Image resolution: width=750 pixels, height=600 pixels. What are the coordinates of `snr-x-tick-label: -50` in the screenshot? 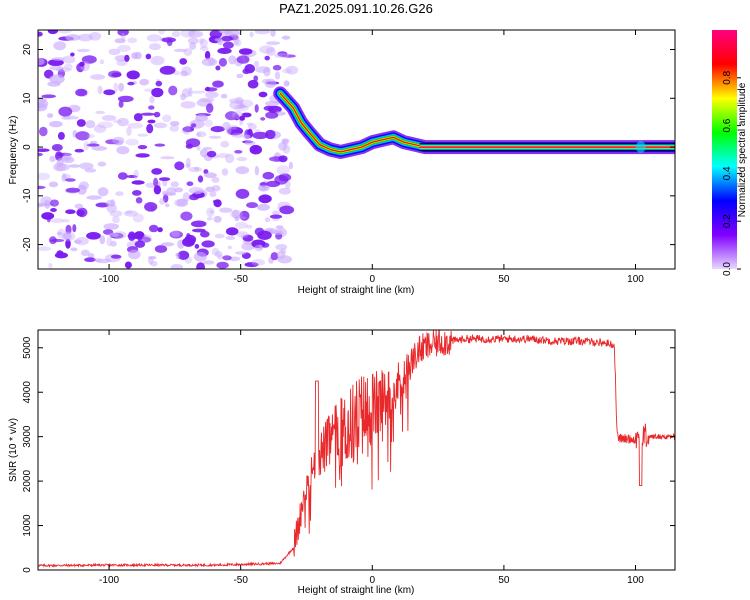 It's located at (240, 580).